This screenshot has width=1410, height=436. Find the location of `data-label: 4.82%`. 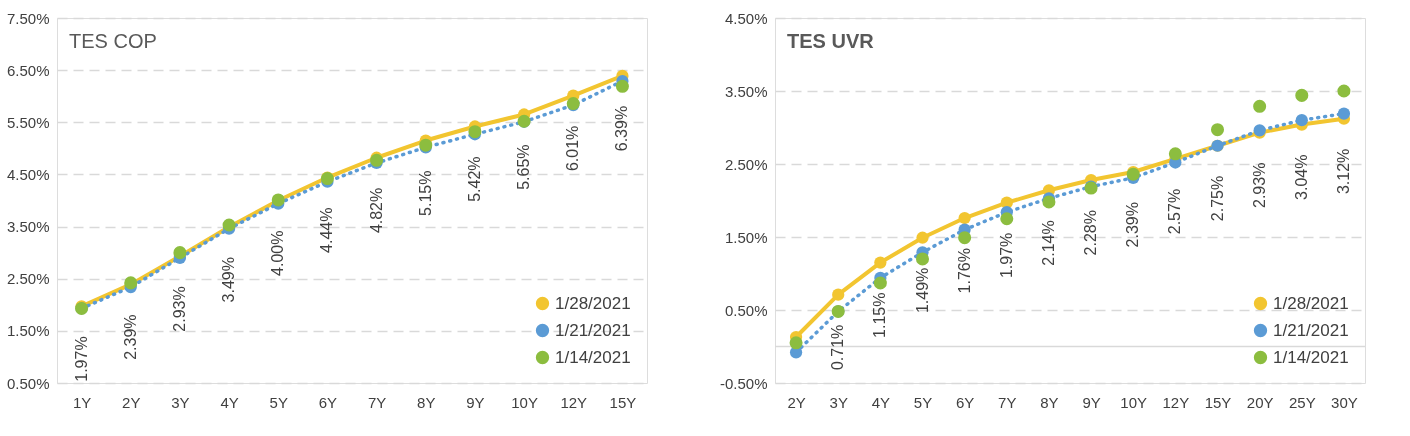

data-label: 4.82% is located at coordinates (376, 210).